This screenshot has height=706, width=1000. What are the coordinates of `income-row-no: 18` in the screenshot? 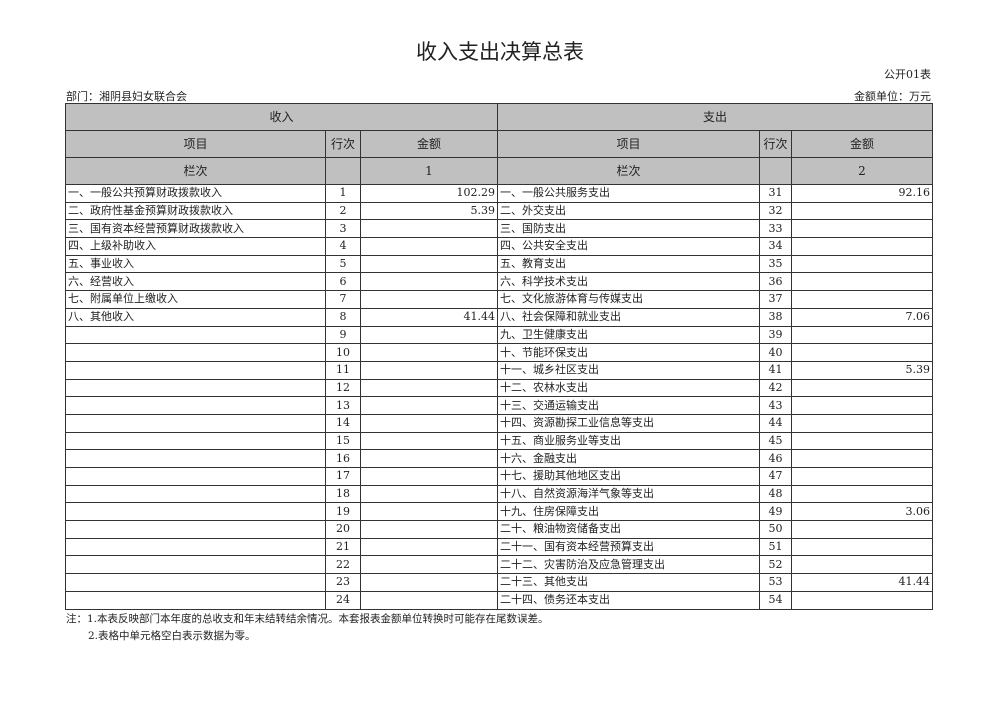 It's located at (343, 494).